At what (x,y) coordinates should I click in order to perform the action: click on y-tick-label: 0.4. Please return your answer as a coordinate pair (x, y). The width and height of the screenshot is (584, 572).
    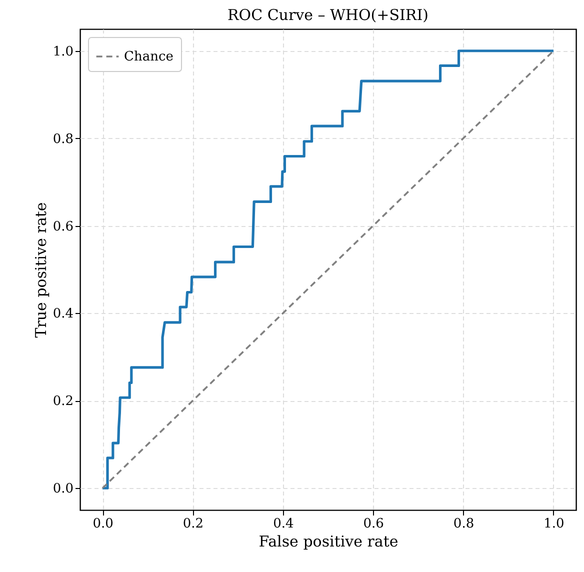
    Looking at the image, I should click on (63, 314).